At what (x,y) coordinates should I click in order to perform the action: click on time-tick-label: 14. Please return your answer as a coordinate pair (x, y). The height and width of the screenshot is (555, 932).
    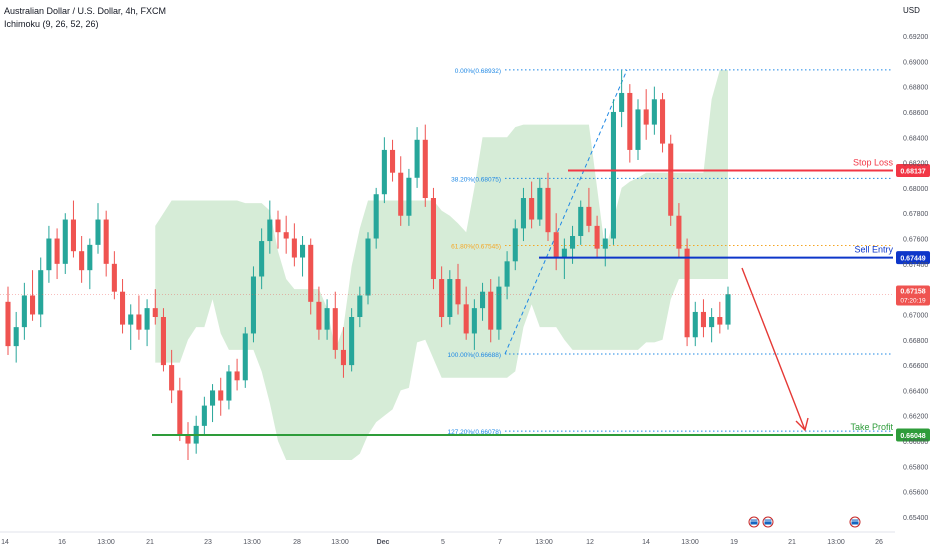
    Looking at the image, I should click on (646, 542).